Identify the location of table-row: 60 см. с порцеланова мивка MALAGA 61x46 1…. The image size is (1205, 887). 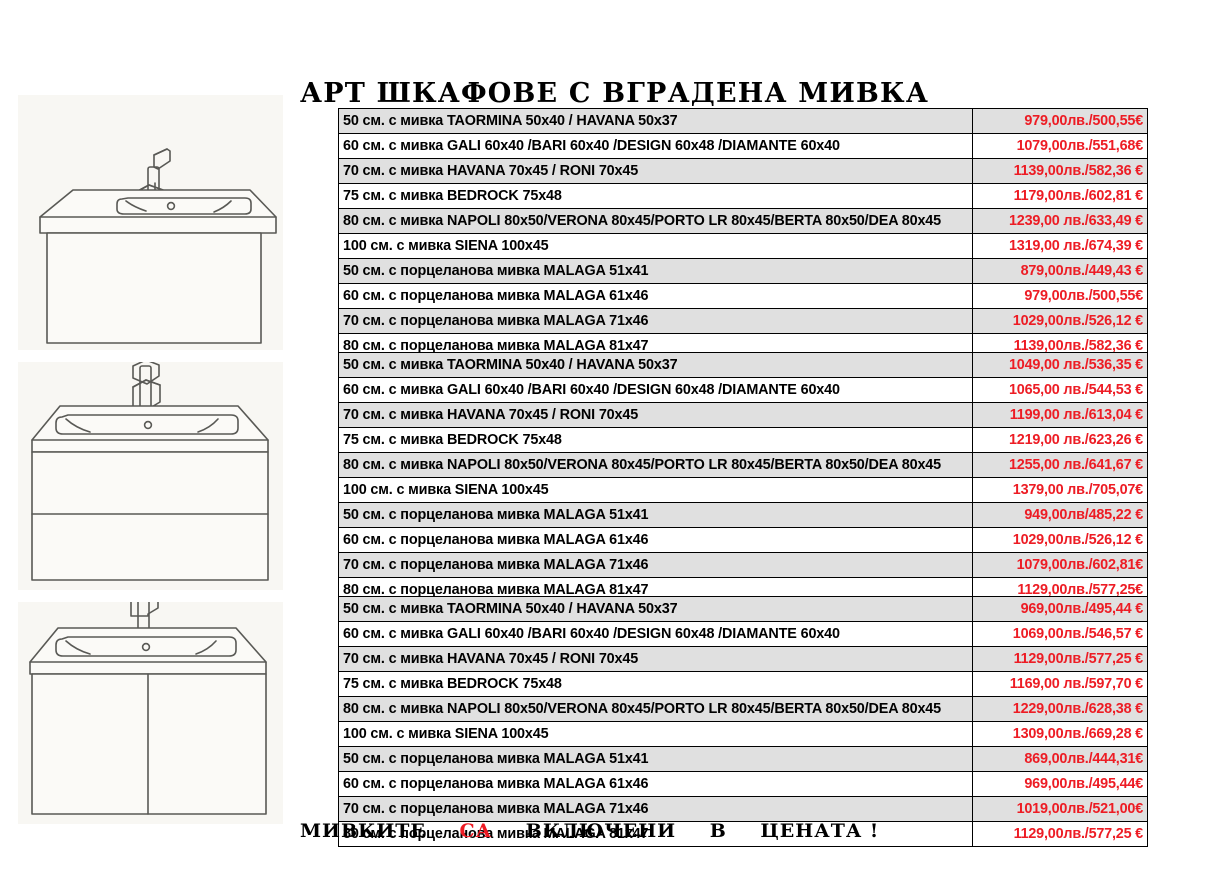
(743, 540).